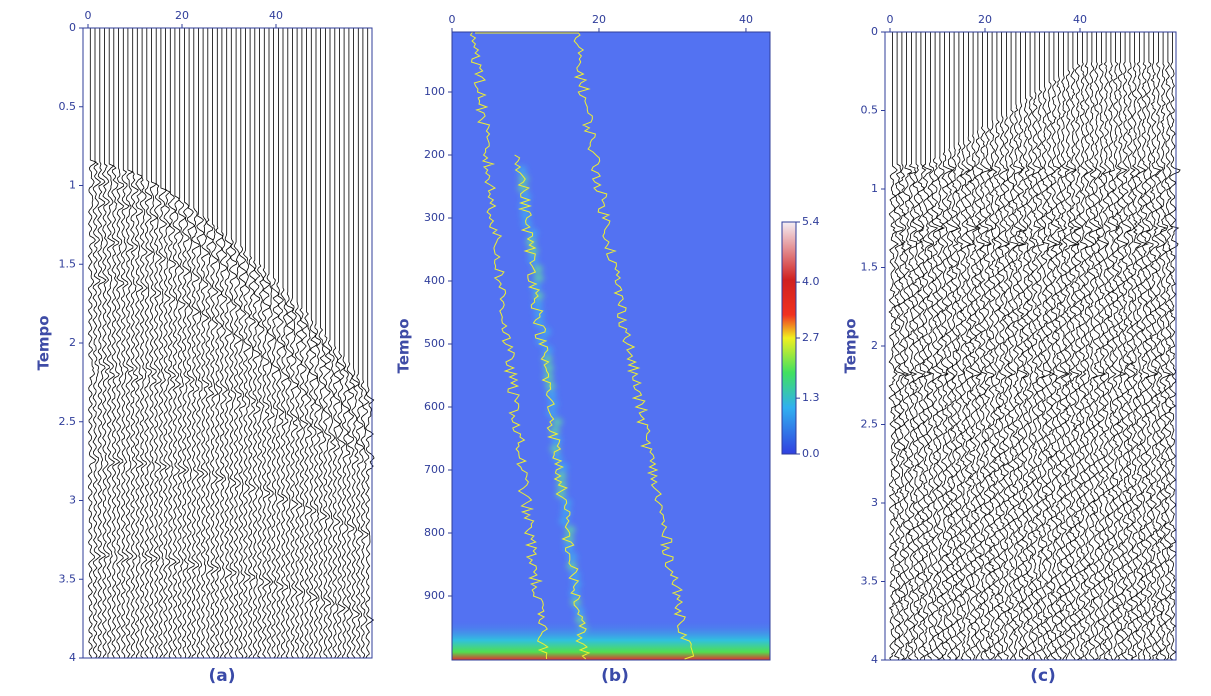  Describe the element at coordinates (404, 345) in the screenshot. I see `y-axis-label: Tempo` at that location.